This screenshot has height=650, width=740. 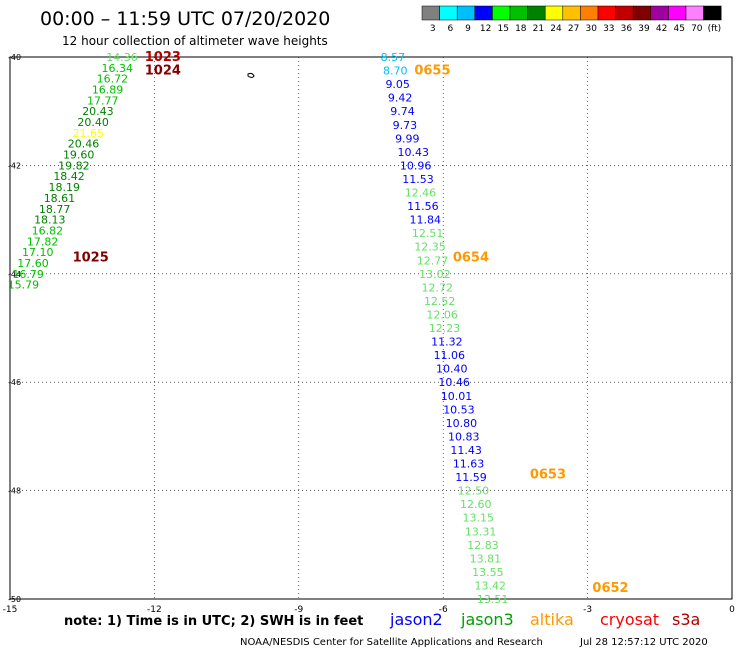 What do you see at coordinates (14, 599) in the screenshot?
I see `y-tick-label: -50` at bounding box center [14, 599].